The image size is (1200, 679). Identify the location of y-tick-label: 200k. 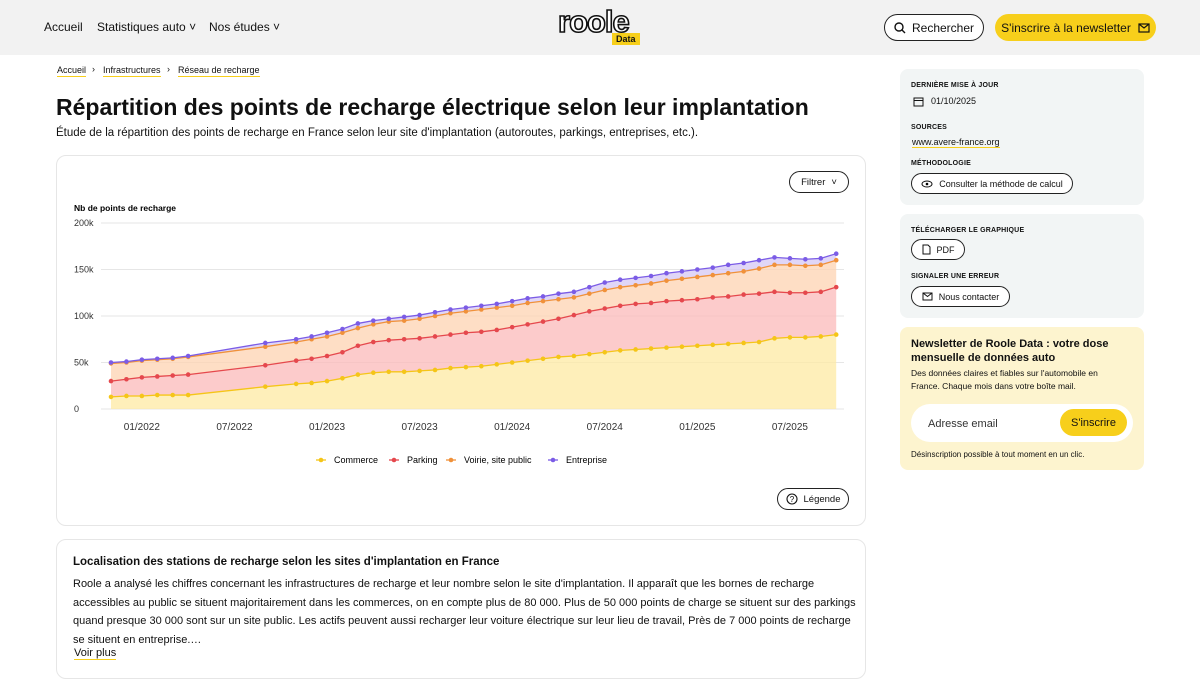
(84, 223).